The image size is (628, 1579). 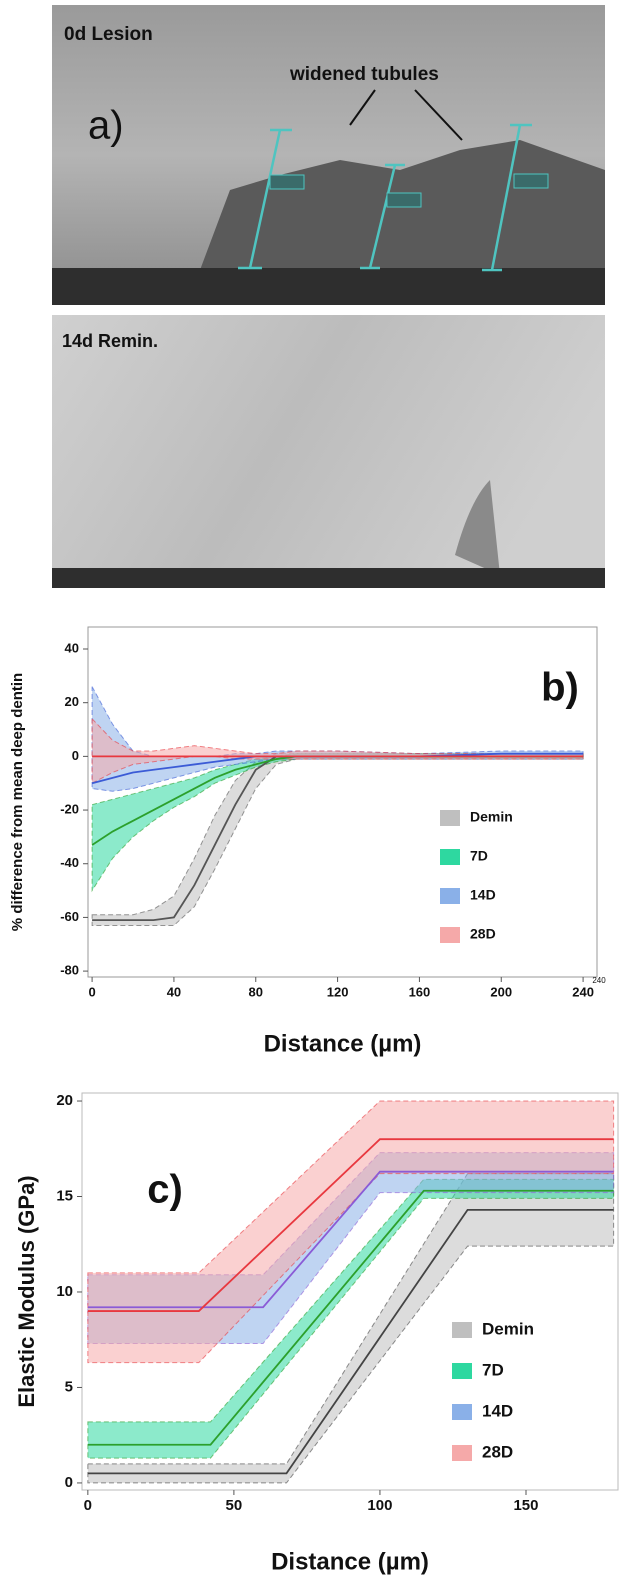 What do you see at coordinates (174, 991) in the screenshot?
I see `x-tick-label: 40` at bounding box center [174, 991].